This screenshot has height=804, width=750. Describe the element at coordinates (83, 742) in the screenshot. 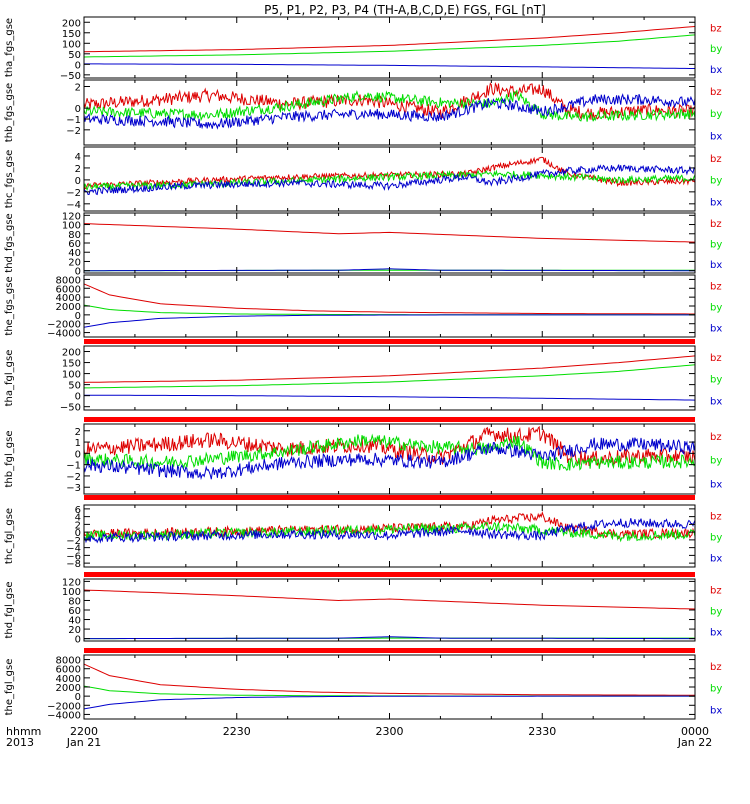

I see `time-tick-date: Jan 21` at that location.